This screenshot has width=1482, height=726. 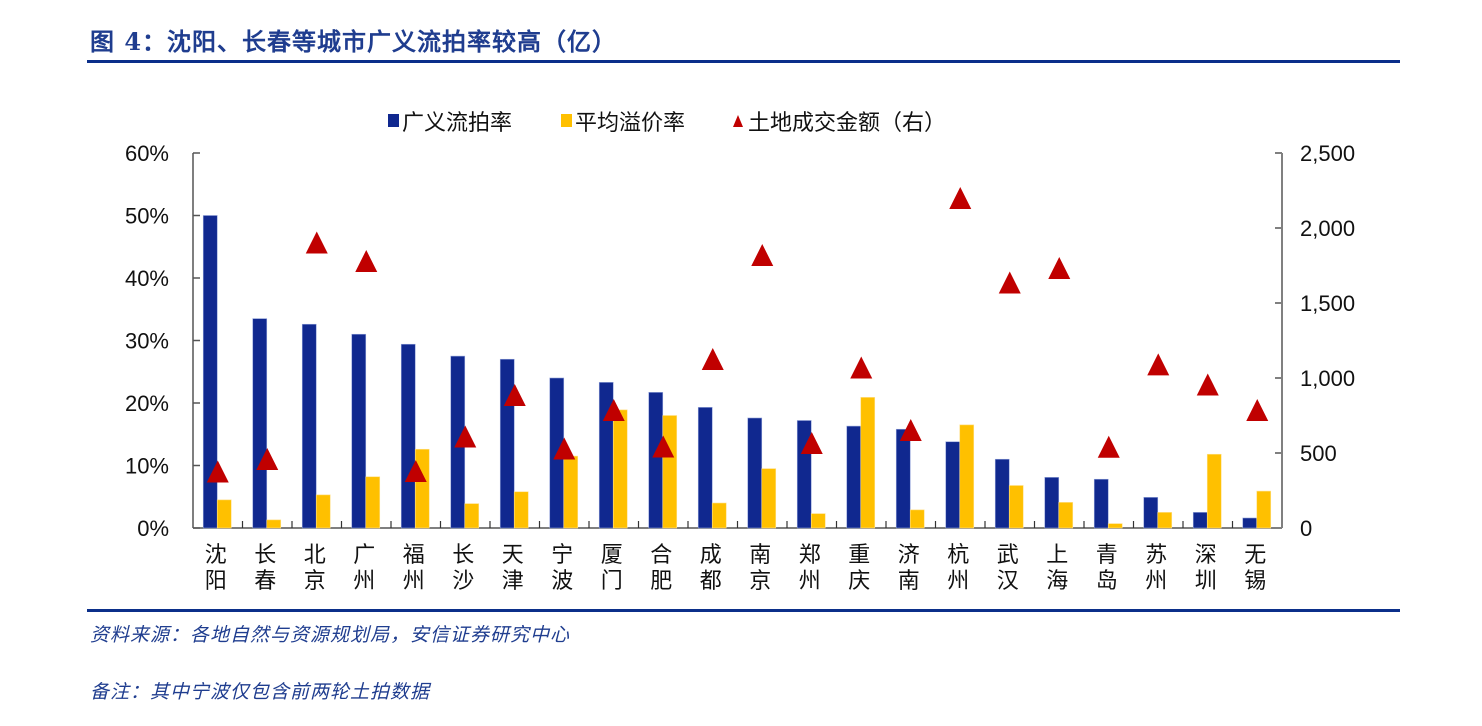 I want to click on right-tick-label: 0, so click(x=1306, y=528).